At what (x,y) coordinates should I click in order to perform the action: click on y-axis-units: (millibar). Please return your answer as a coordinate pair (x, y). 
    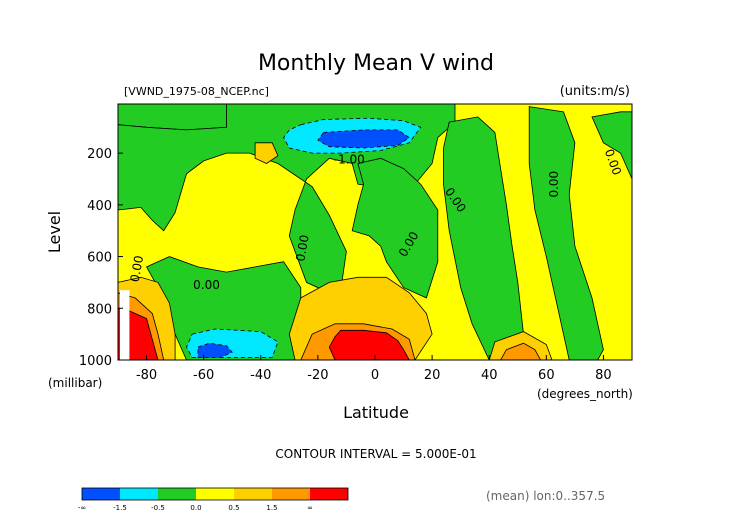
    Looking at the image, I should click on (75, 383).